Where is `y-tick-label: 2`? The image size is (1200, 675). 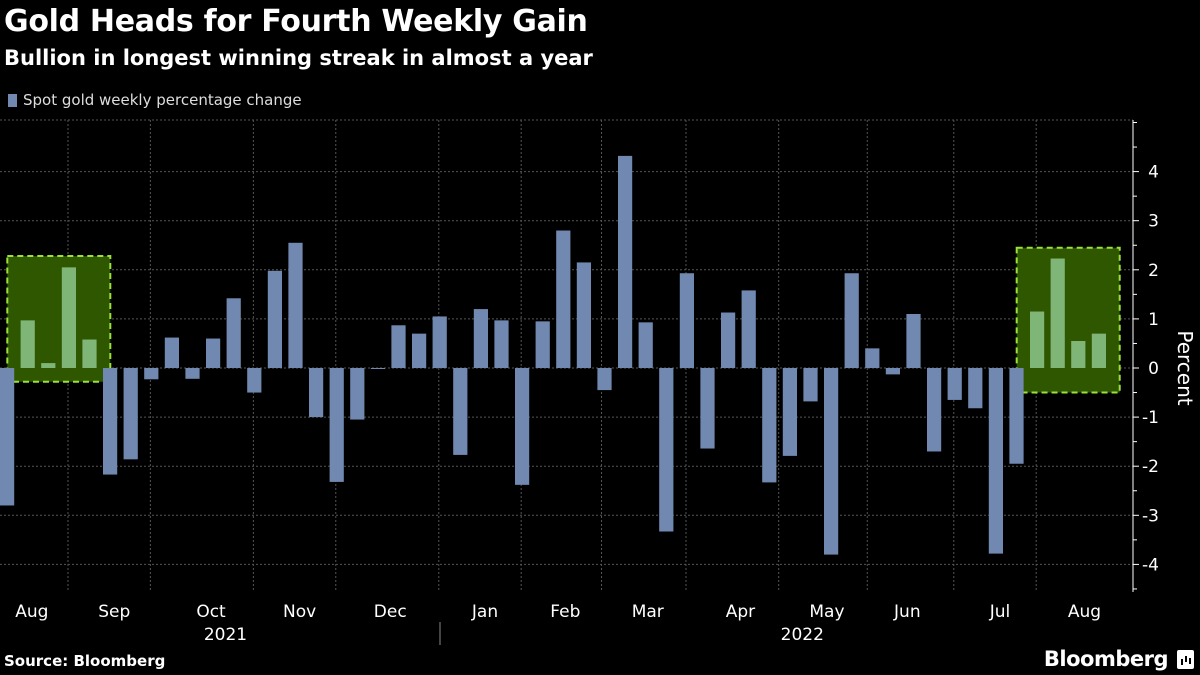
y-tick-label: 2 is located at coordinates (1153, 271).